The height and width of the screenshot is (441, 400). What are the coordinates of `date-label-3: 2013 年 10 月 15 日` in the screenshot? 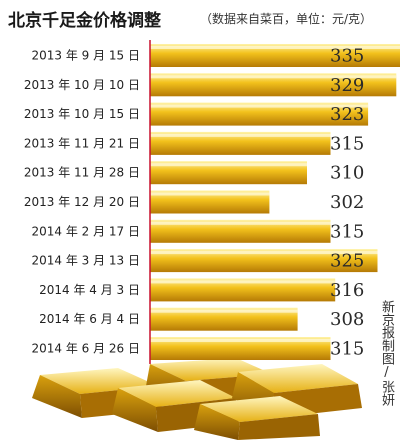 It's located at (82, 114).